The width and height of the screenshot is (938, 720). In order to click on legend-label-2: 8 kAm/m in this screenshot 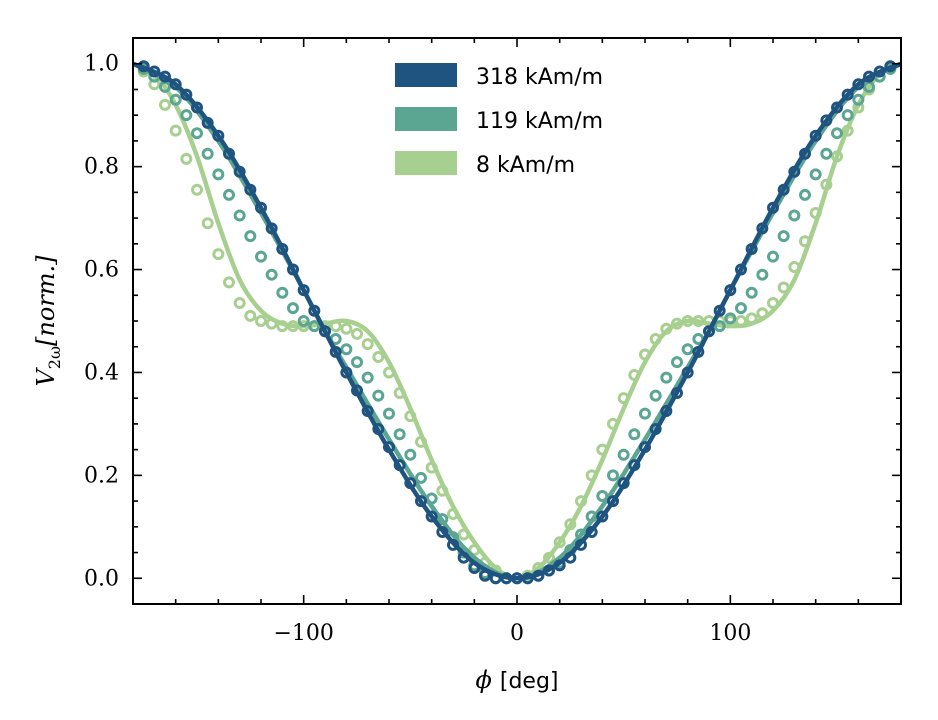, I will do `click(525, 165)`.